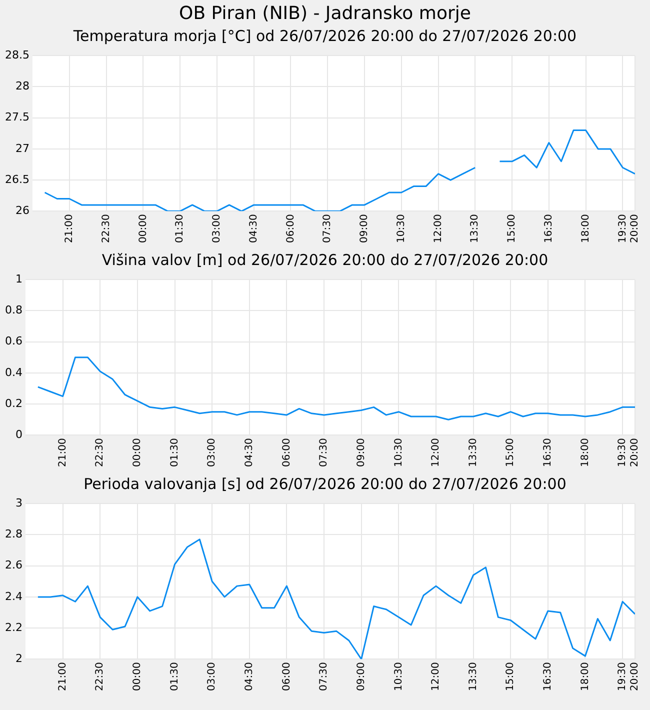 Image resolution: width=650 pixels, height=710 pixels. What do you see at coordinates (13, 565) in the screenshot?
I see `y-tick-label: 2.6` at bounding box center [13, 565].